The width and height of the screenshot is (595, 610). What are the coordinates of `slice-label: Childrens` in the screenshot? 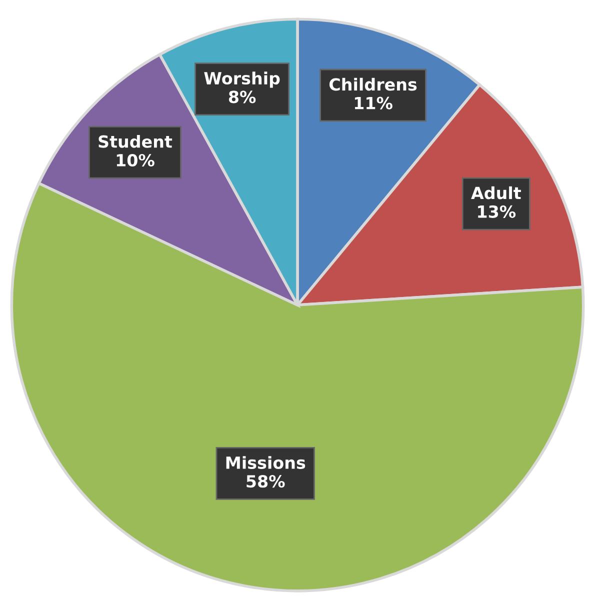 It's located at (373, 84).